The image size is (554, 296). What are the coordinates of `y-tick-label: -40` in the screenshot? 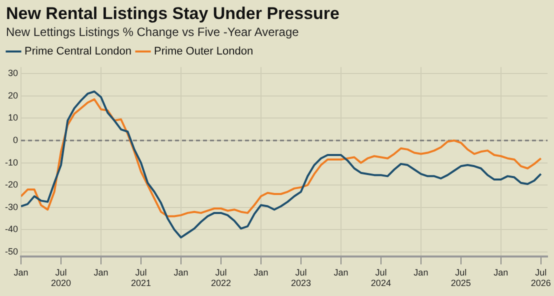 It's located at (11, 229).